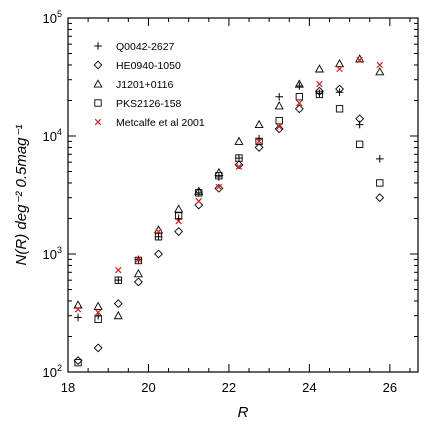  I want to click on legend-label: Metcalfe et al 2001, so click(160, 123).